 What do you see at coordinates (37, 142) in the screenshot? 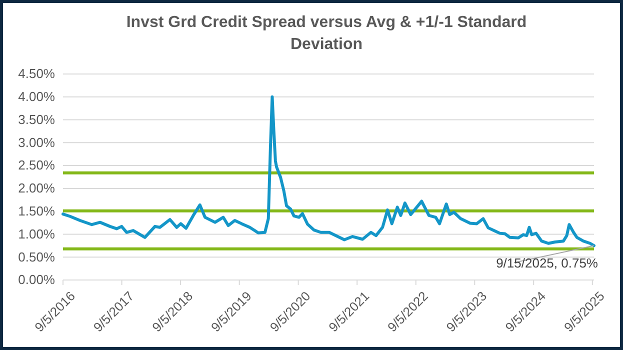
I see `y-tick-label: 3.00%` at bounding box center [37, 142].